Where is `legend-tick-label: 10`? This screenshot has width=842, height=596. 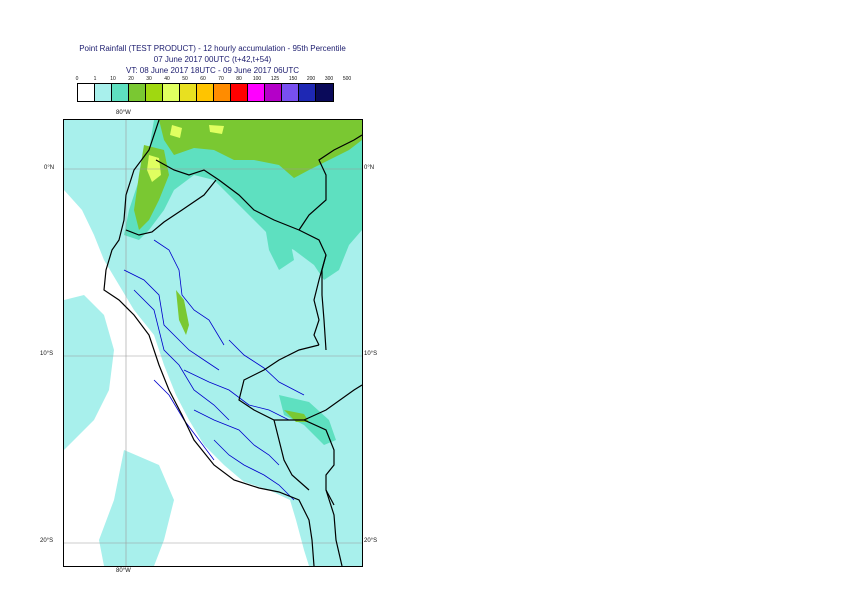 legend-tick-label: 10 is located at coordinates (113, 79).